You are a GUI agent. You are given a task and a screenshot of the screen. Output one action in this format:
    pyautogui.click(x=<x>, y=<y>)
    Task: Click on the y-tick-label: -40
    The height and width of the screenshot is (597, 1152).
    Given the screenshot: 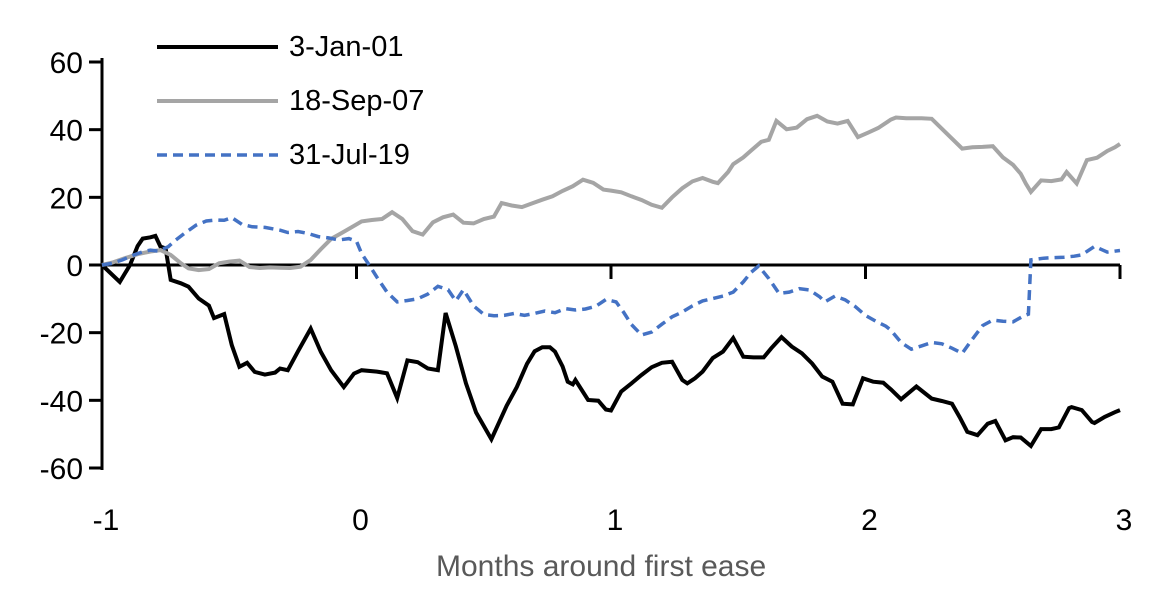 What is the action you would take?
    pyautogui.click(x=61, y=401)
    